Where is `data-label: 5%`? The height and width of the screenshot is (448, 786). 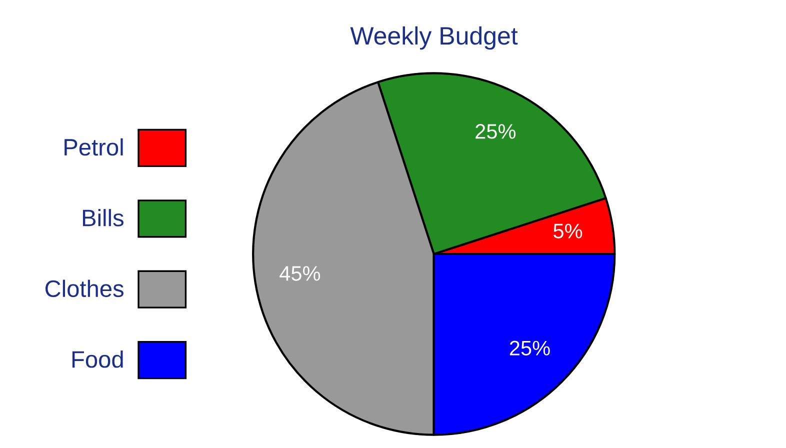 data-label: 5% is located at coordinates (568, 231).